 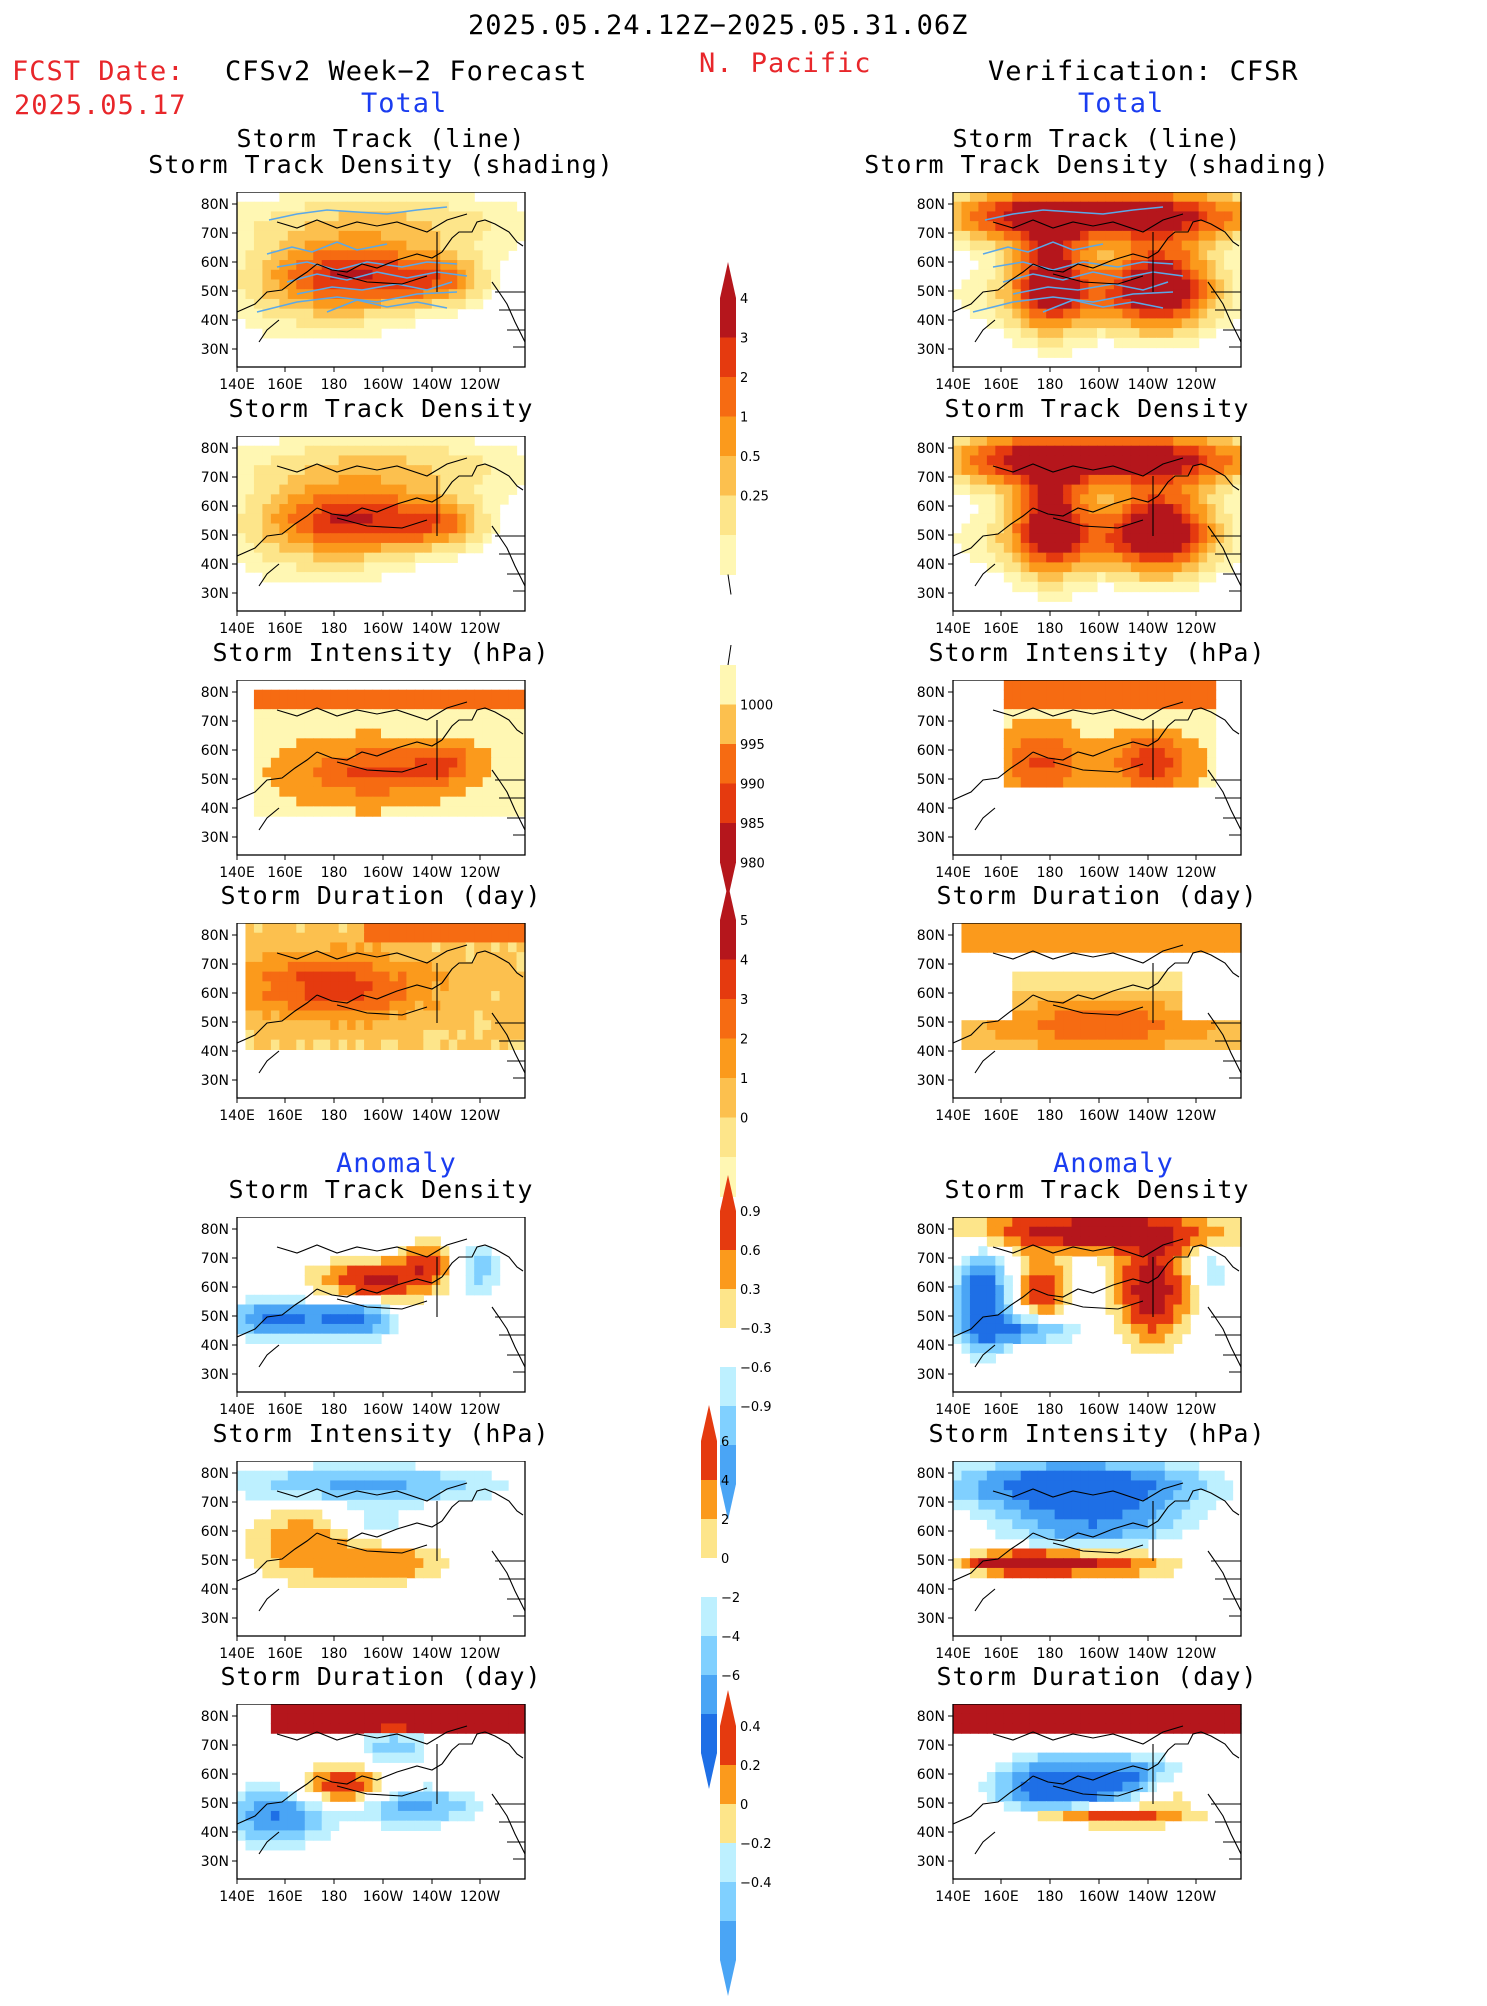 I want to click on lon-label: 120W, so click(x=1196, y=1116).